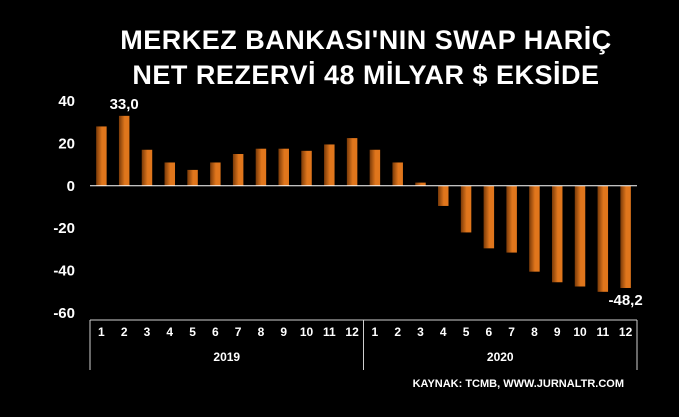  Describe the element at coordinates (64, 207) in the screenshot. I see `y-axis-ticks: 40 20 0 -20 -40 -60` at that location.